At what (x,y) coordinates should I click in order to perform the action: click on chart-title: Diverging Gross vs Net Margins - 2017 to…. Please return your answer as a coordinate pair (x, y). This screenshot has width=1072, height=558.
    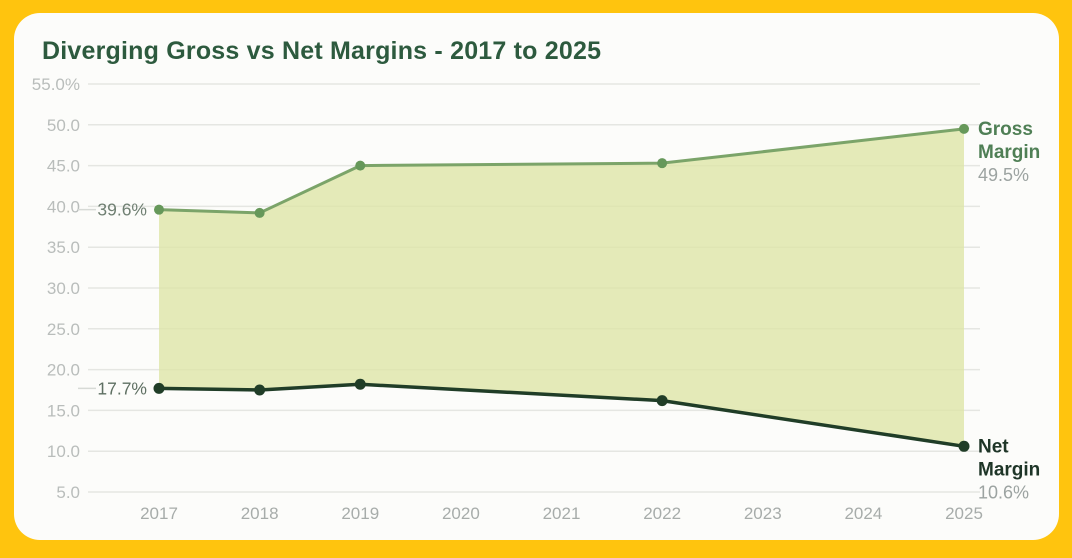
    Looking at the image, I should click on (322, 51).